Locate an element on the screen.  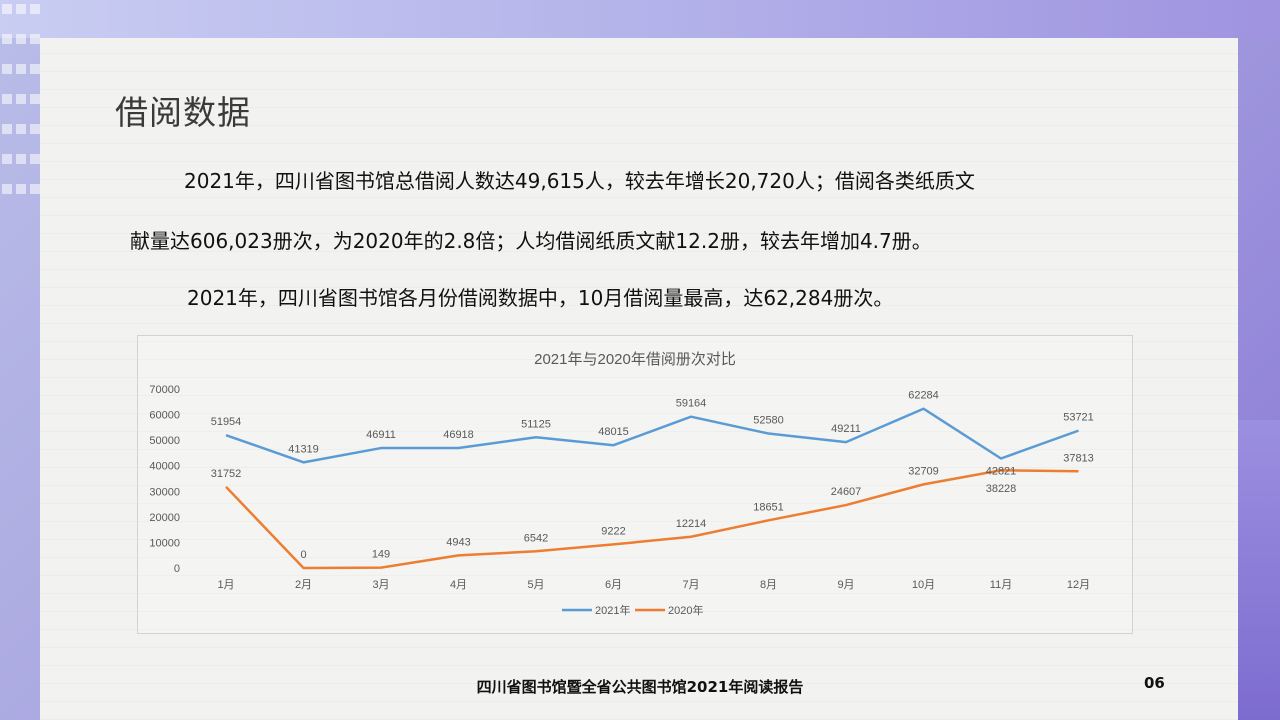
x-tick-label: 11月 is located at coordinates (1001, 585).